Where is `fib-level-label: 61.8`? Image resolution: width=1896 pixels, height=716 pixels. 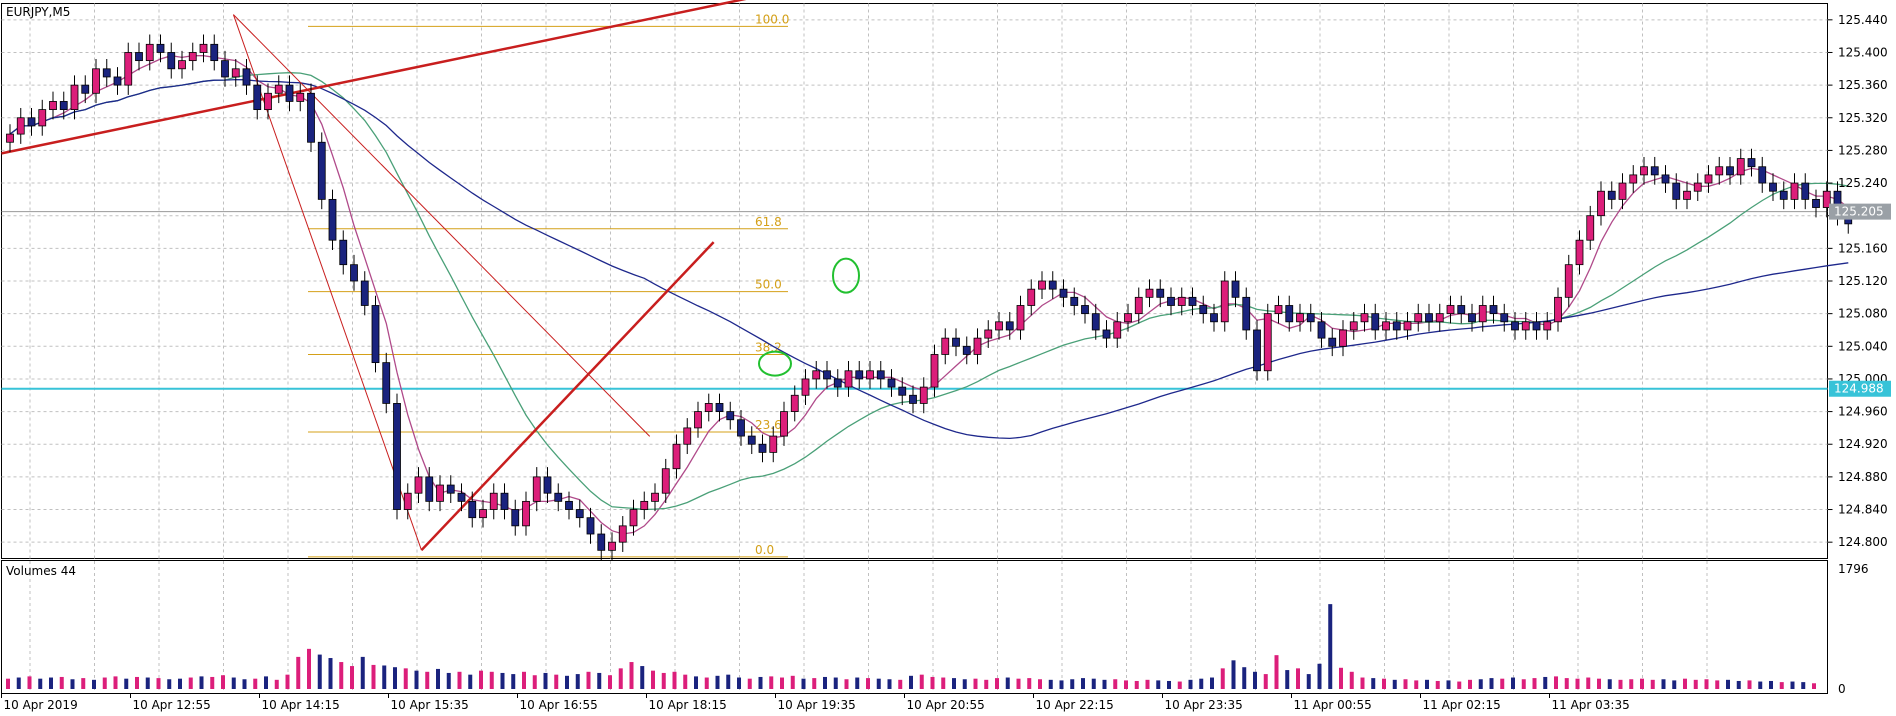 fib-level-label: 61.8 is located at coordinates (768, 222).